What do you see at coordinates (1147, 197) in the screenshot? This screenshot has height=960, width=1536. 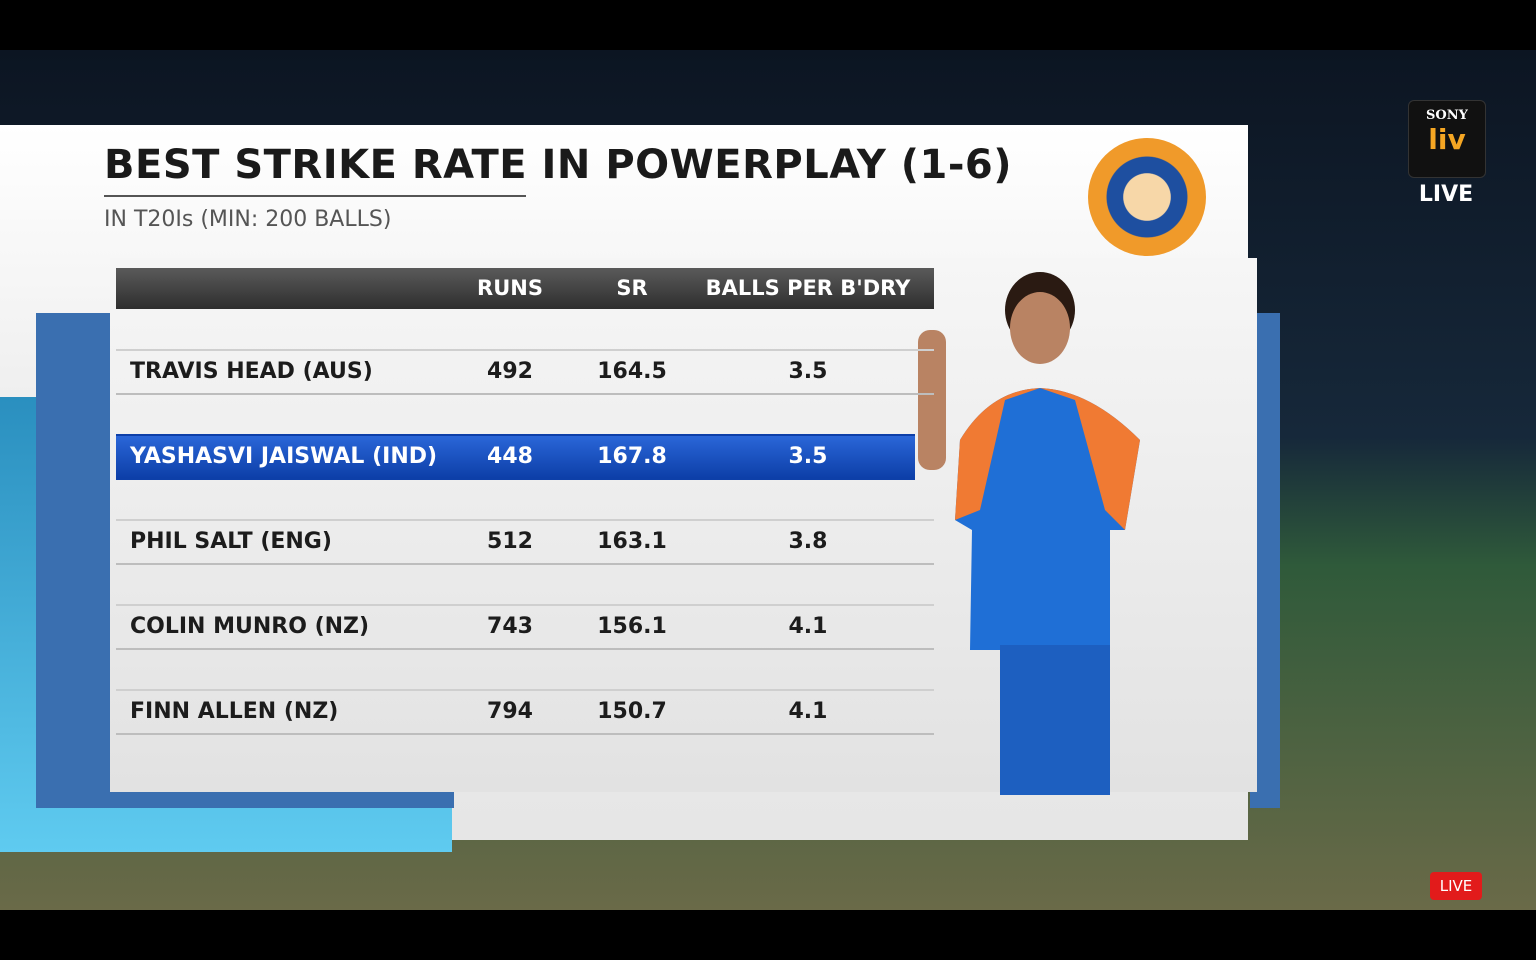 I see `team-logo` at bounding box center [1147, 197].